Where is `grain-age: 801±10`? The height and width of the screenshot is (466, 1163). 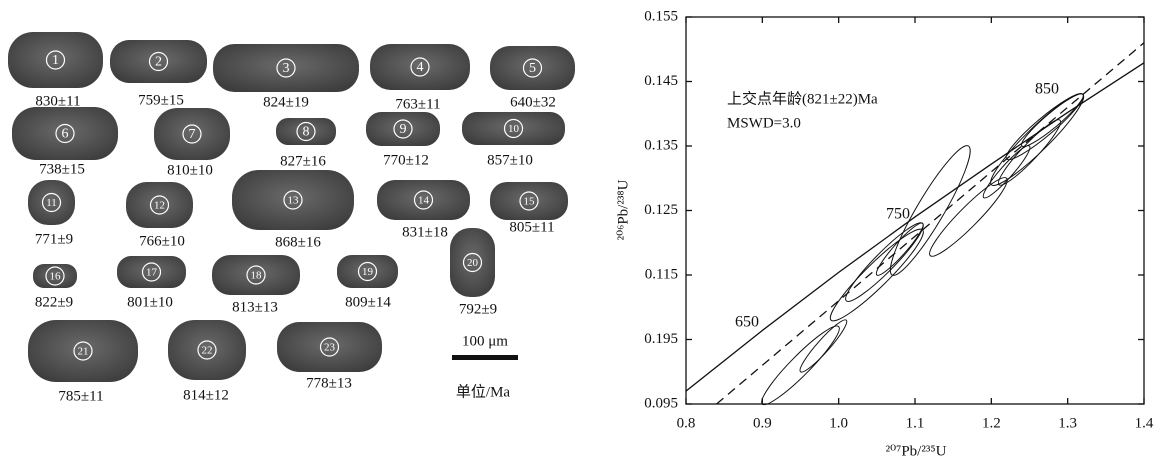
grain-age: 801±10 is located at coordinates (150, 302).